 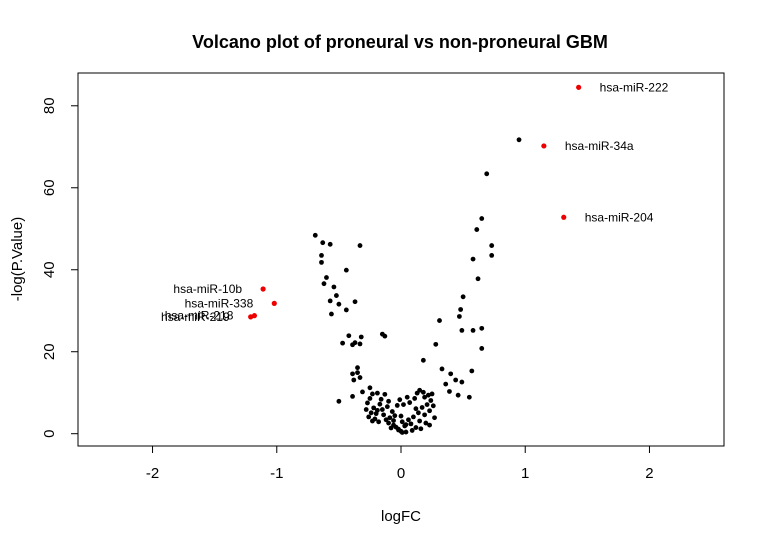 I want to click on y-axis: 0 20 40 60 80, so click(x=60, y=267).